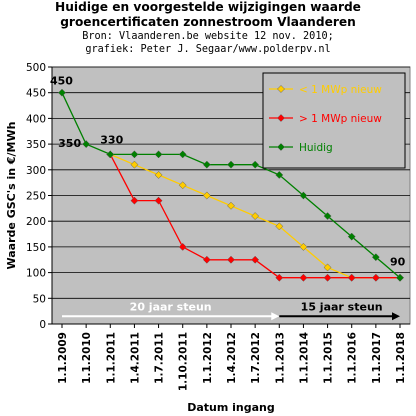 This screenshot has height=416, width=416. Describe the element at coordinates (231, 407) in the screenshot. I see `x-axis-title: Datum ingang` at that location.